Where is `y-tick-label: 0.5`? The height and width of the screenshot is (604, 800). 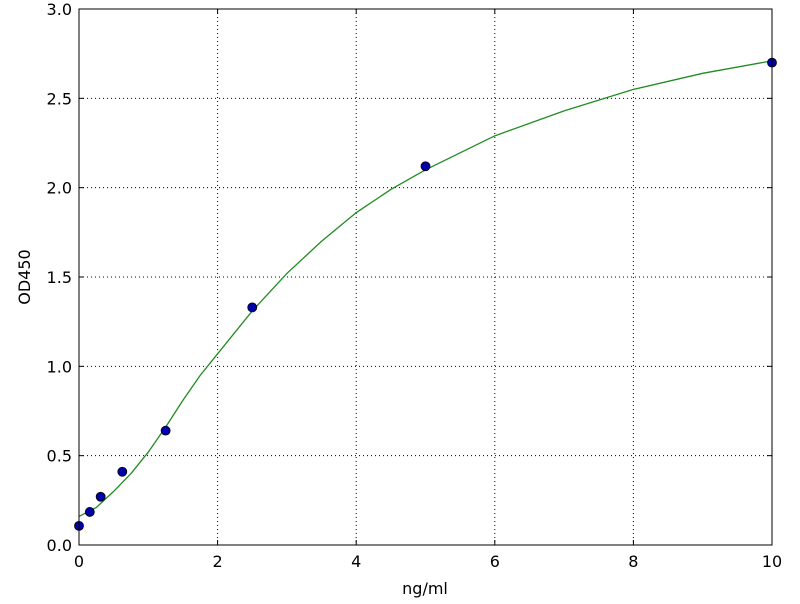 y-tick-label: 0.5 is located at coordinates (59, 456).